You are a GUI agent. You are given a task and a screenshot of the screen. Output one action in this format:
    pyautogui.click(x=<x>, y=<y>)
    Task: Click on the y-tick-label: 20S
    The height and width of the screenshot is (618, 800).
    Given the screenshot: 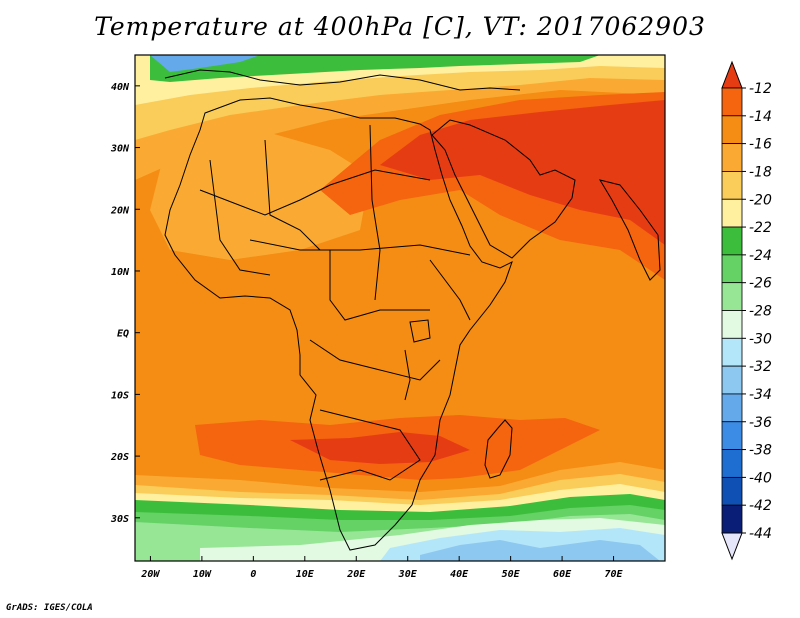 What is the action you would take?
    pyautogui.click(x=119, y=457)
    